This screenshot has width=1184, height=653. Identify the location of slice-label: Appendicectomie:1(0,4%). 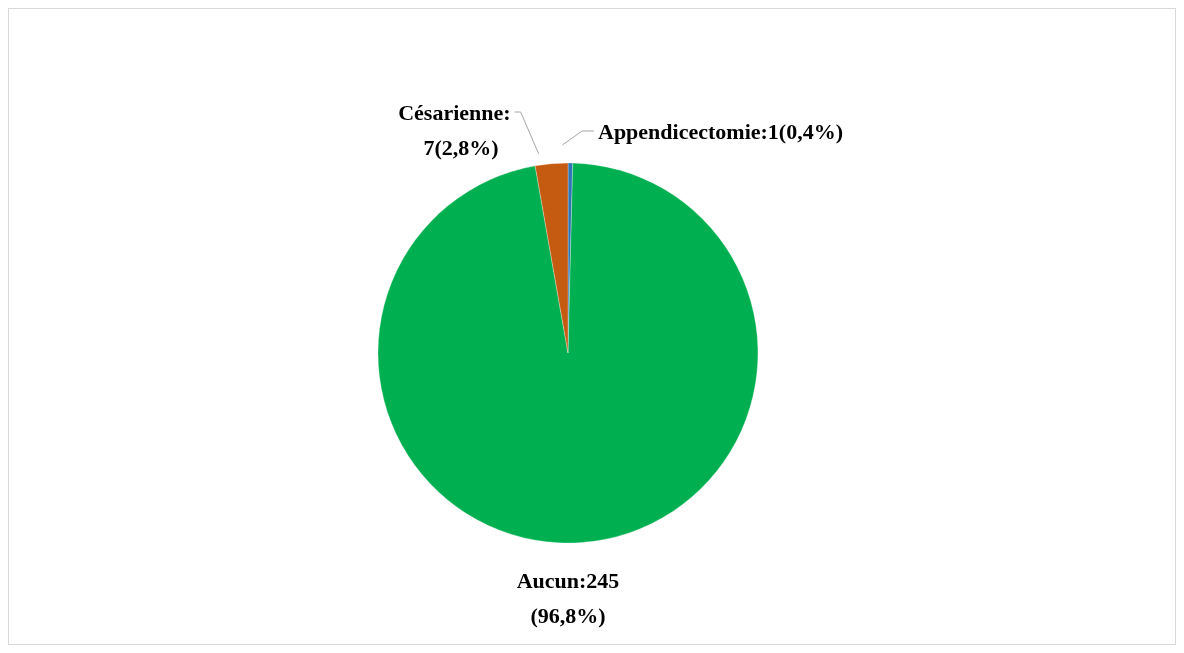
(721, 131).